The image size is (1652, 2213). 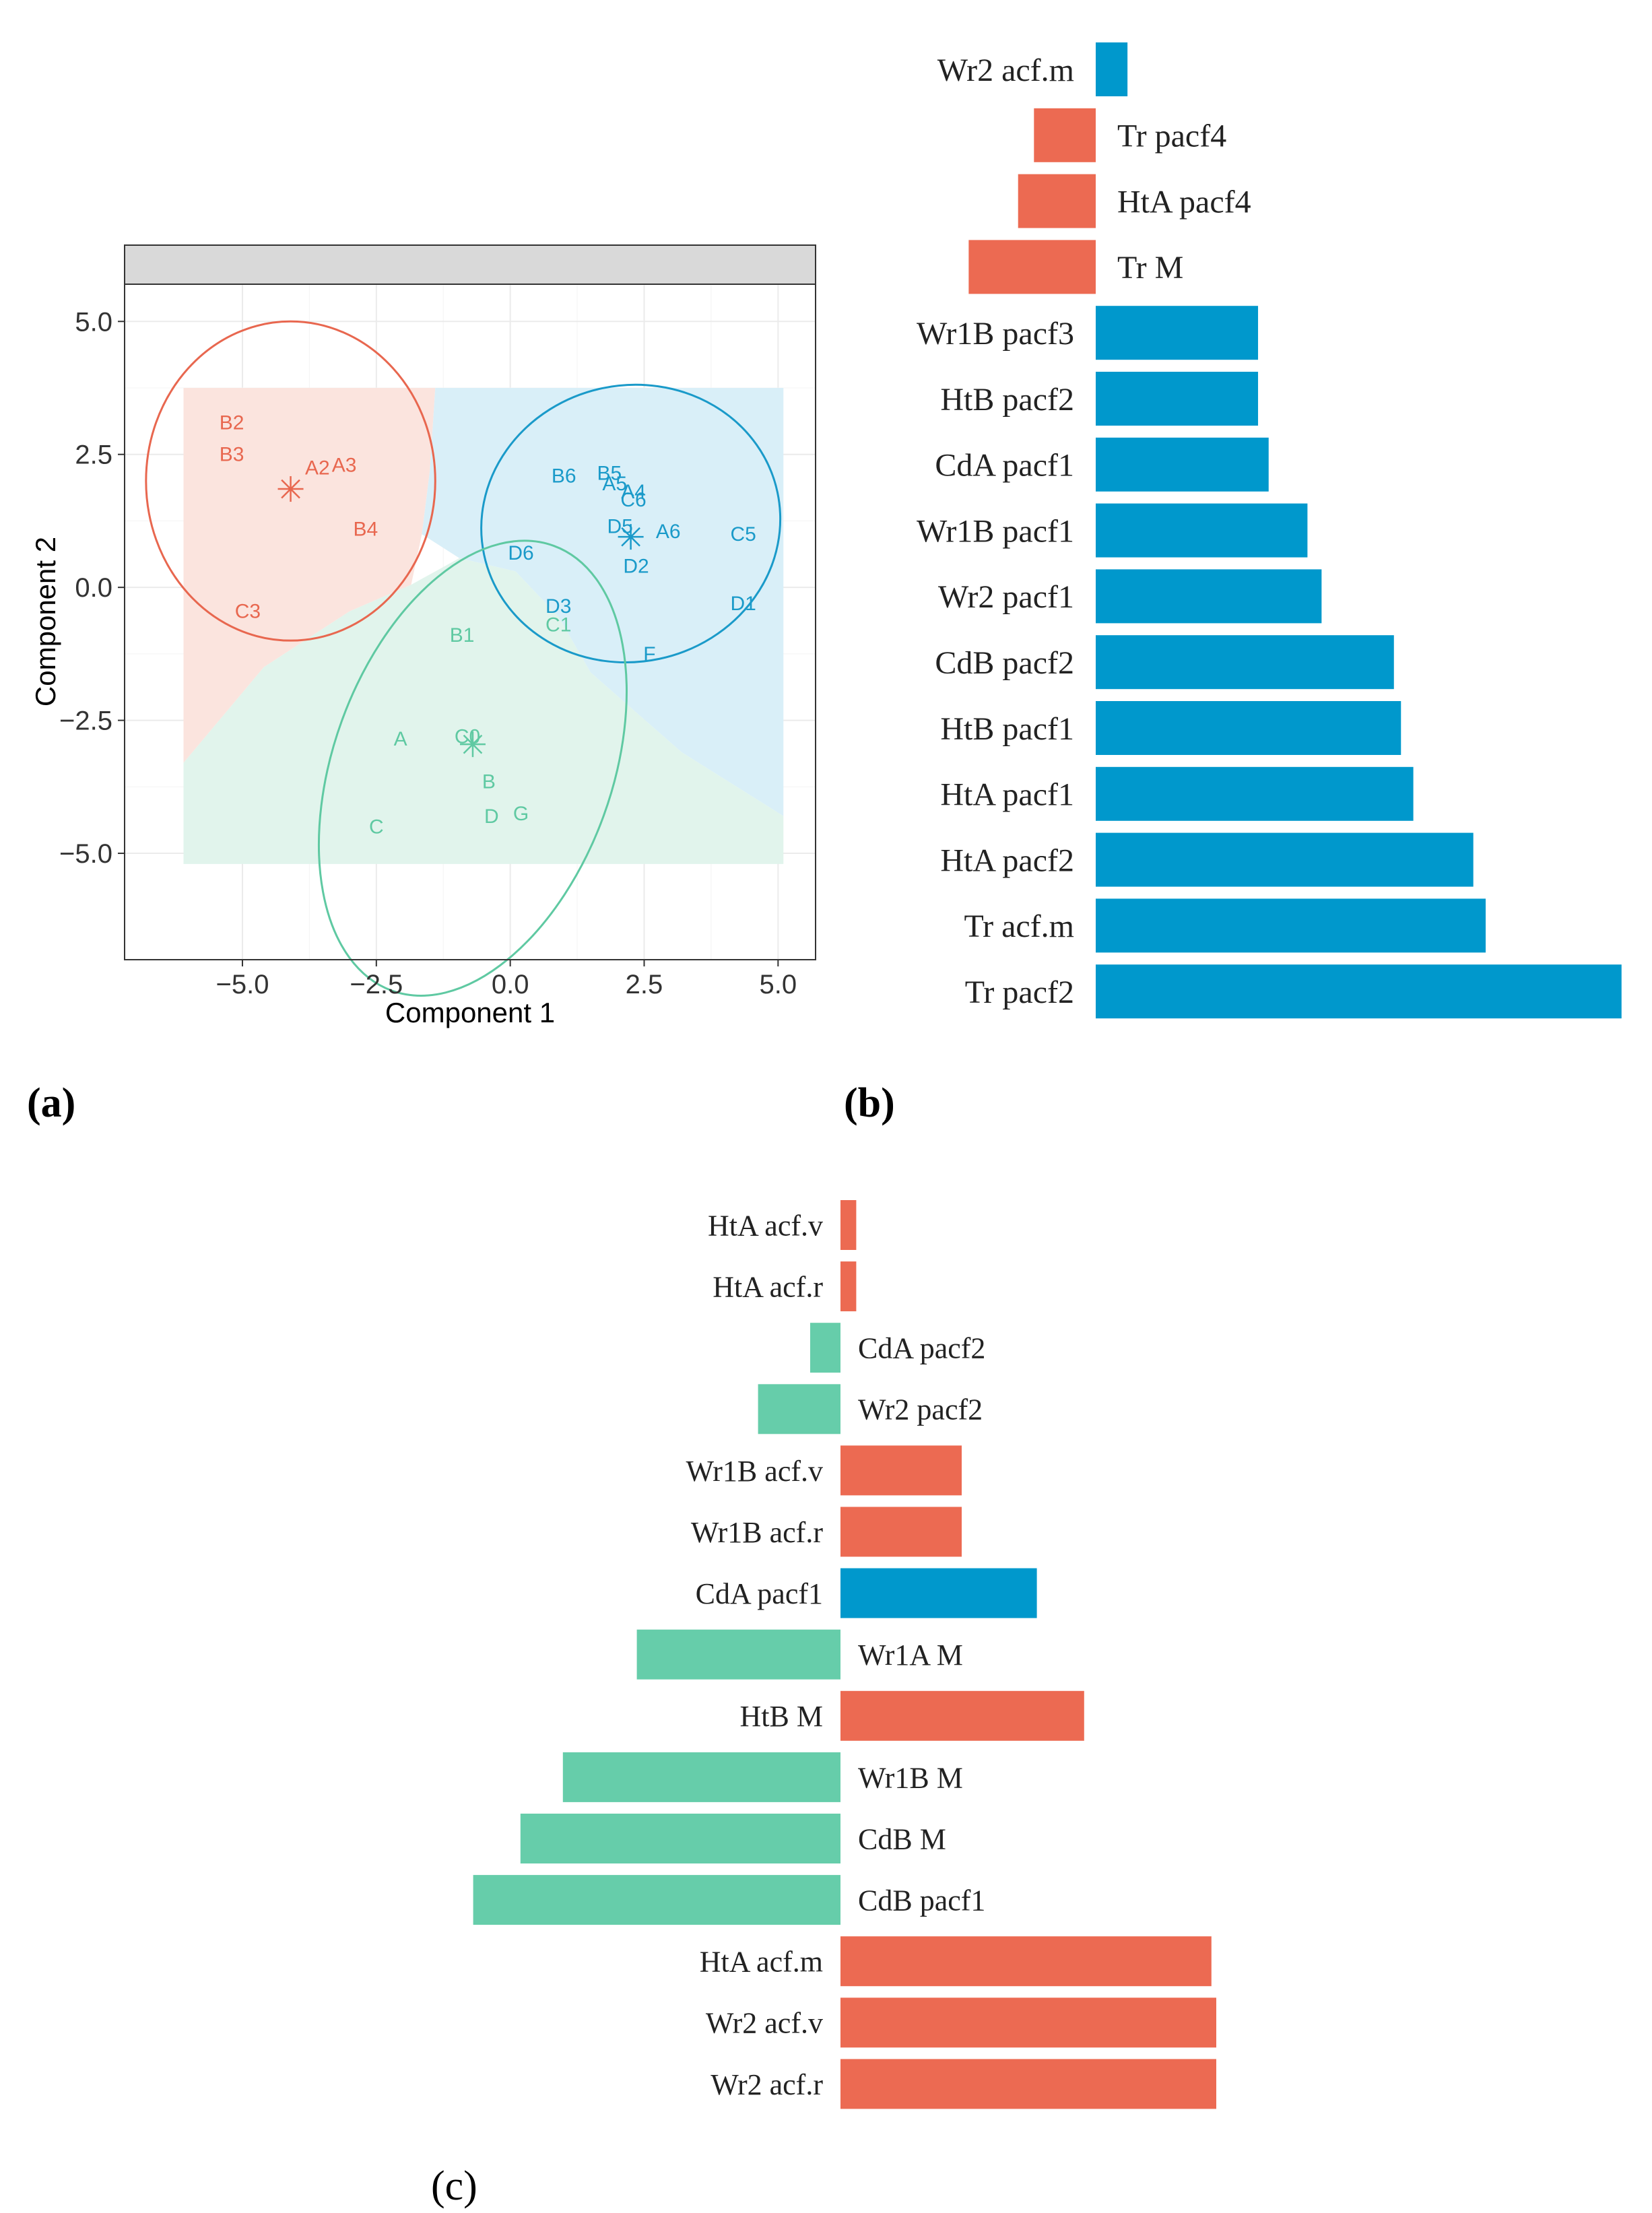 I want to click on point-label: A2, so click(x=317, y=468).